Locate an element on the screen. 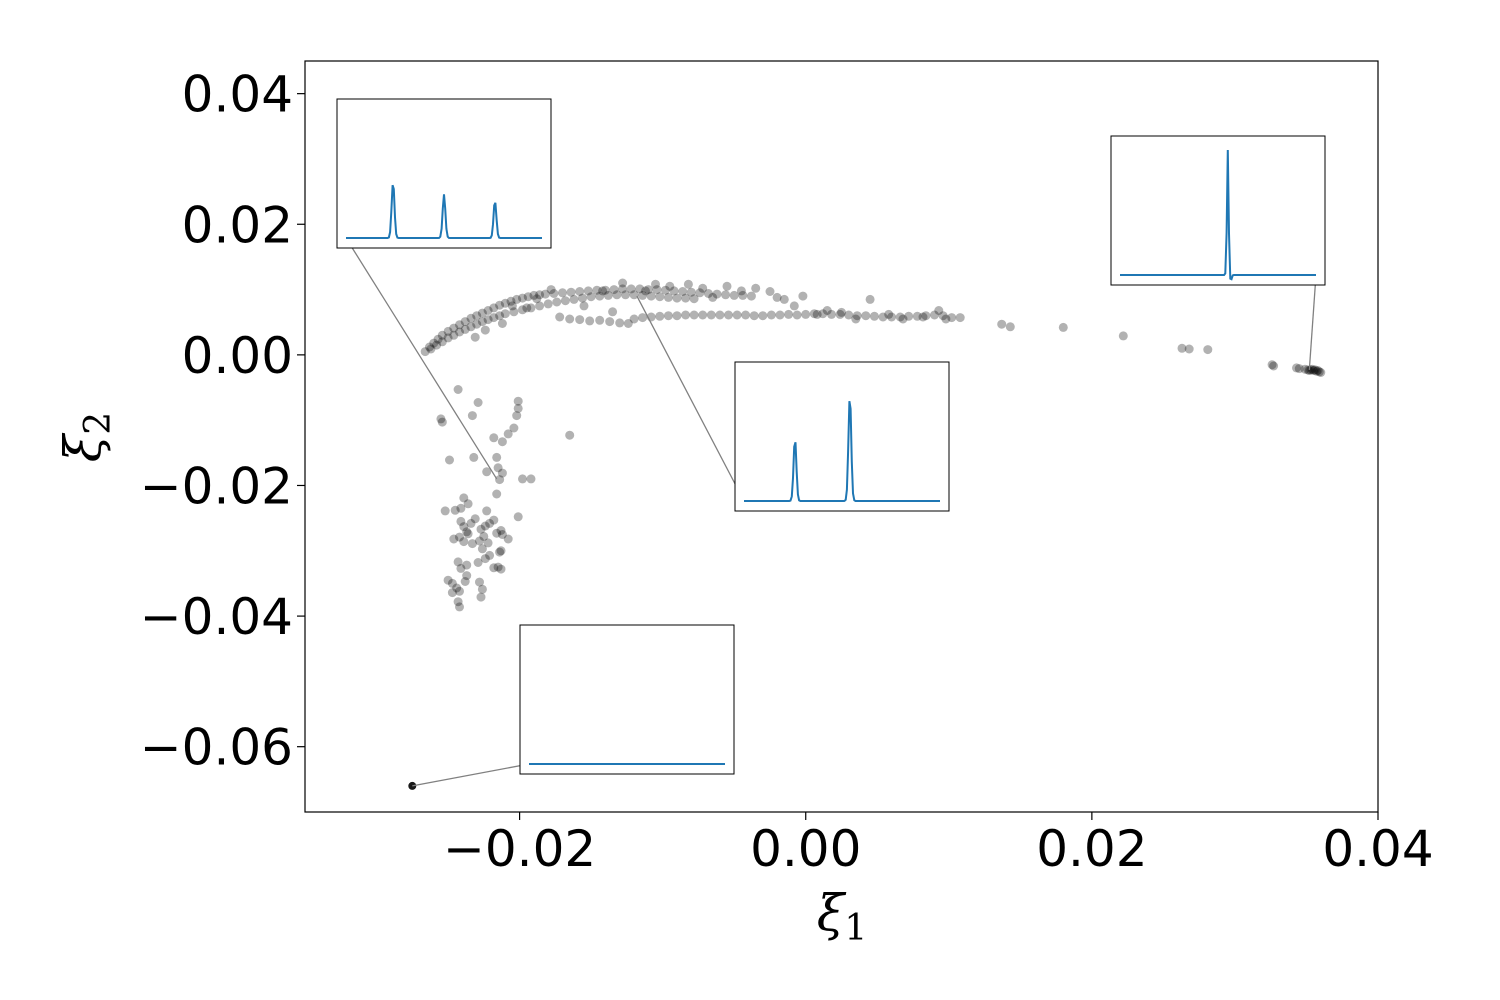 Image resolution: width=1500 pixels, height=1000 pixels. y-axis-label: ξ2 is located at coordinates (86, 437).